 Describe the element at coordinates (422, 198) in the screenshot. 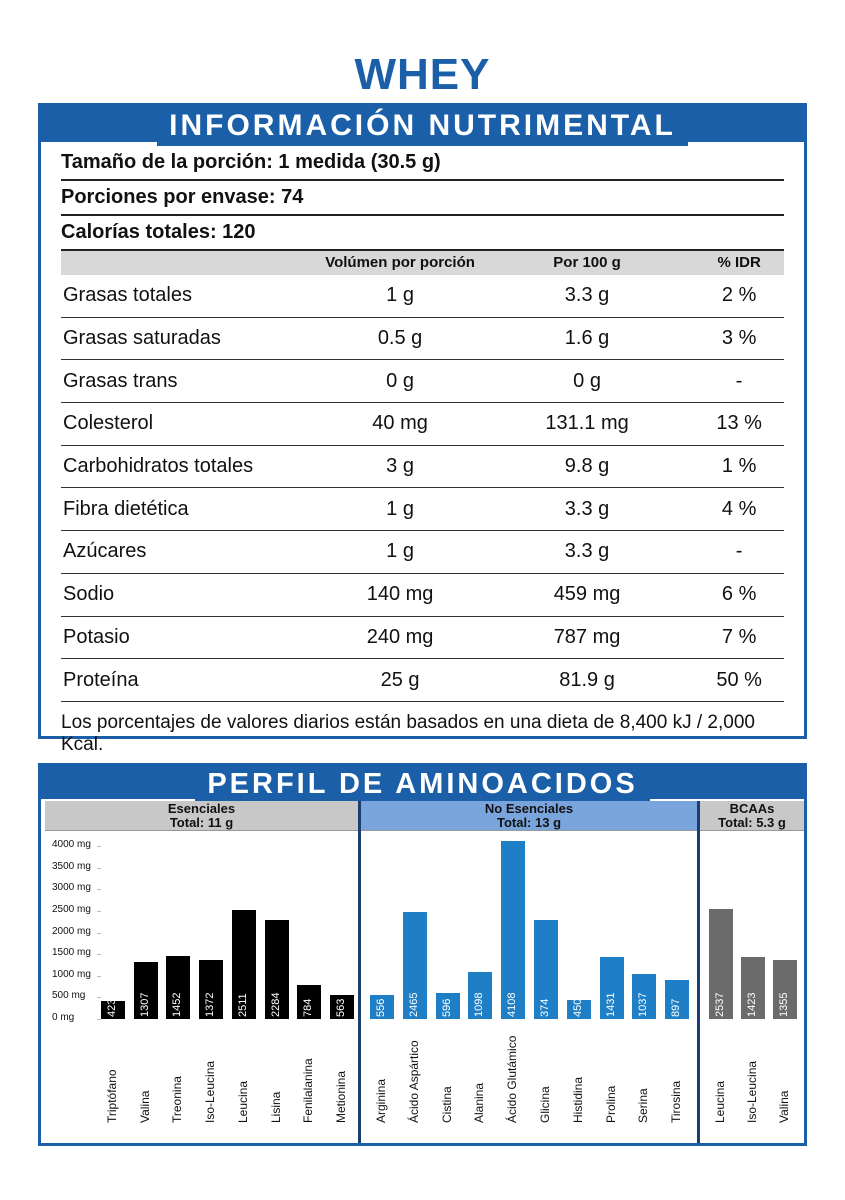

I see `servings-per-container: Porciones por envase: 74` at that location.